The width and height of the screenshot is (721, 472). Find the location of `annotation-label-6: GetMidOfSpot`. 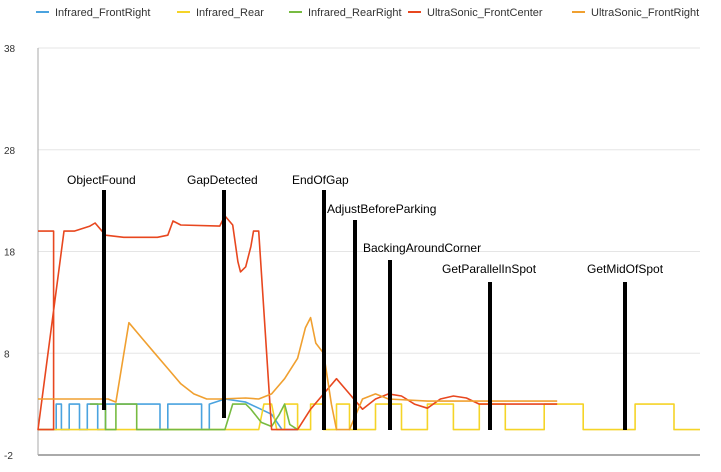

annotation-label-6: GetMidOfSpot is located at coordinates (625, 269).